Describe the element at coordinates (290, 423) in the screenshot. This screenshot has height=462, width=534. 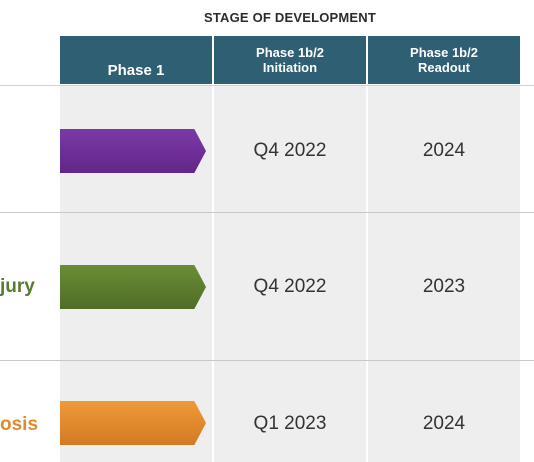
I see `row-3-initiation: Q1 2023` at that location.